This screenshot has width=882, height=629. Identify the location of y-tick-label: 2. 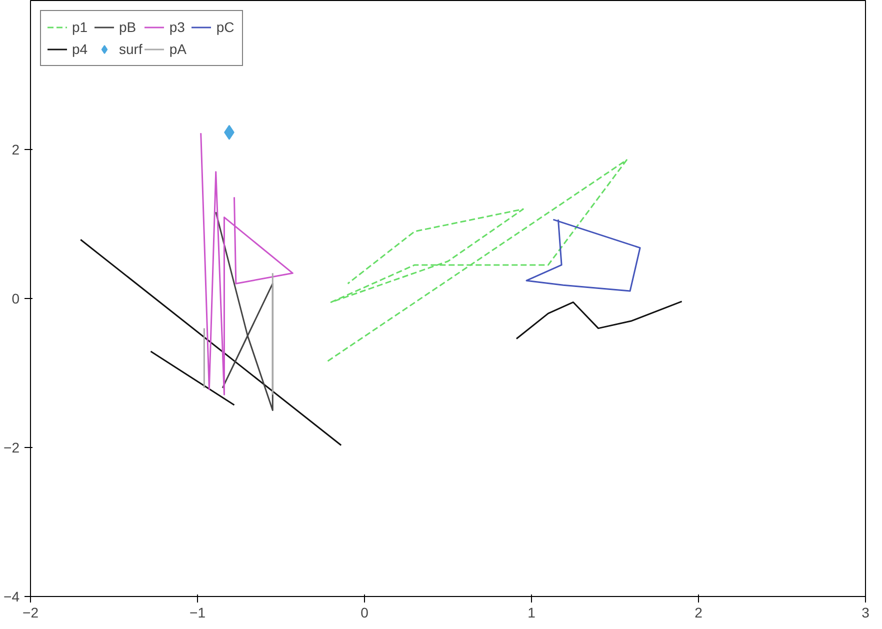
(16, 150).